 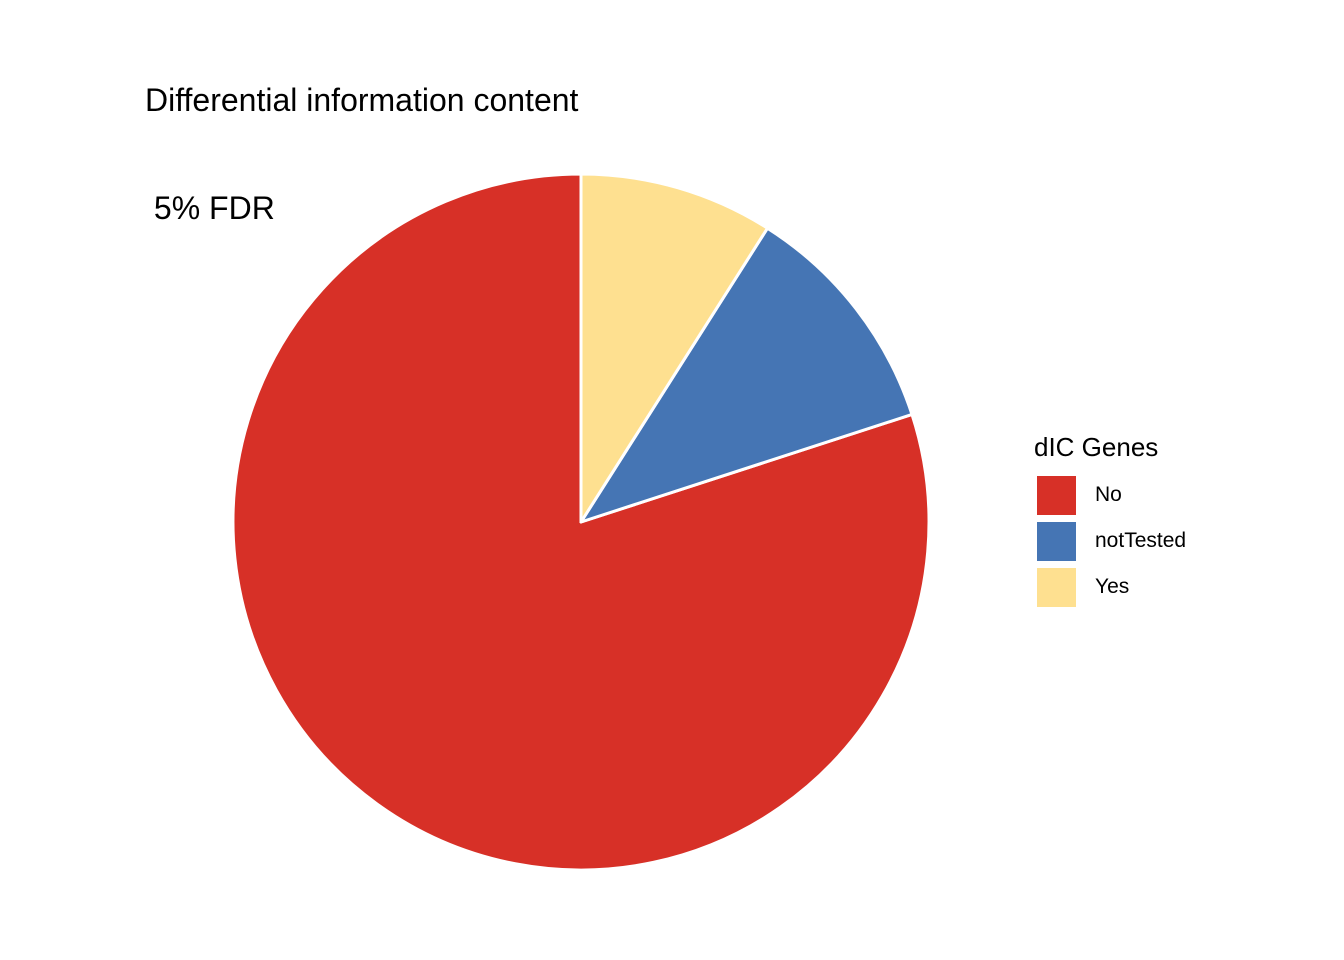 What do you see at coordinates (1096, 447) in the screenshot?
I see `legend-title: dIC Genes` at bounding box center [1096, 447].